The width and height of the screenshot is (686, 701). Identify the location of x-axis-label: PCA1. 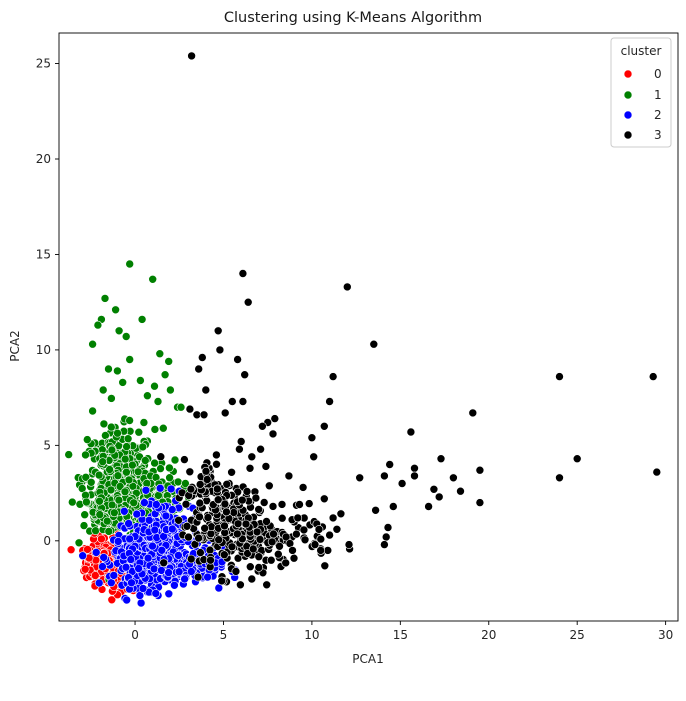
(367, 659).